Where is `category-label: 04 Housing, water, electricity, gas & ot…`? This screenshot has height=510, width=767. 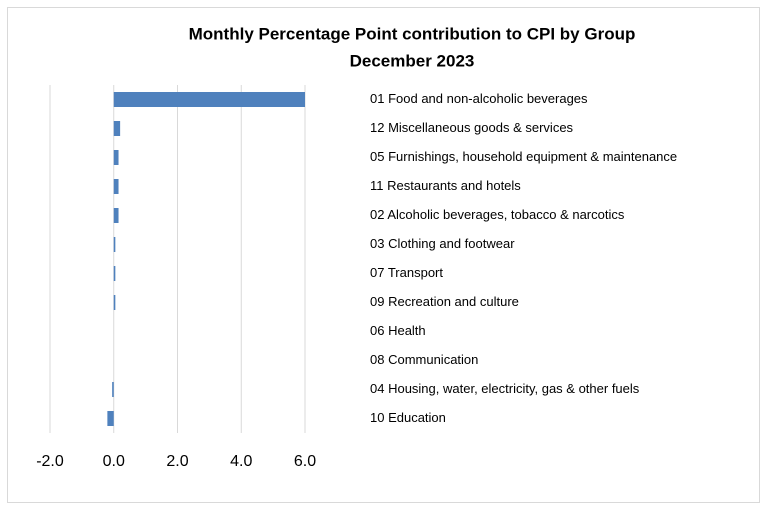 category-label: 04 Housing, water, electricity, gas & ot… is located at coordinates (505, 388).